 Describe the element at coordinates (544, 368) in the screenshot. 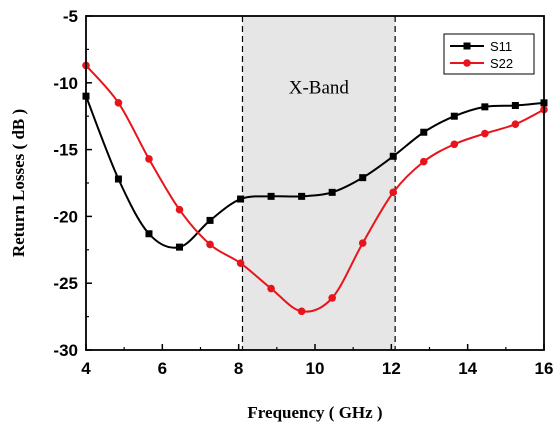

I see `x-tick-label: 16` at that location.